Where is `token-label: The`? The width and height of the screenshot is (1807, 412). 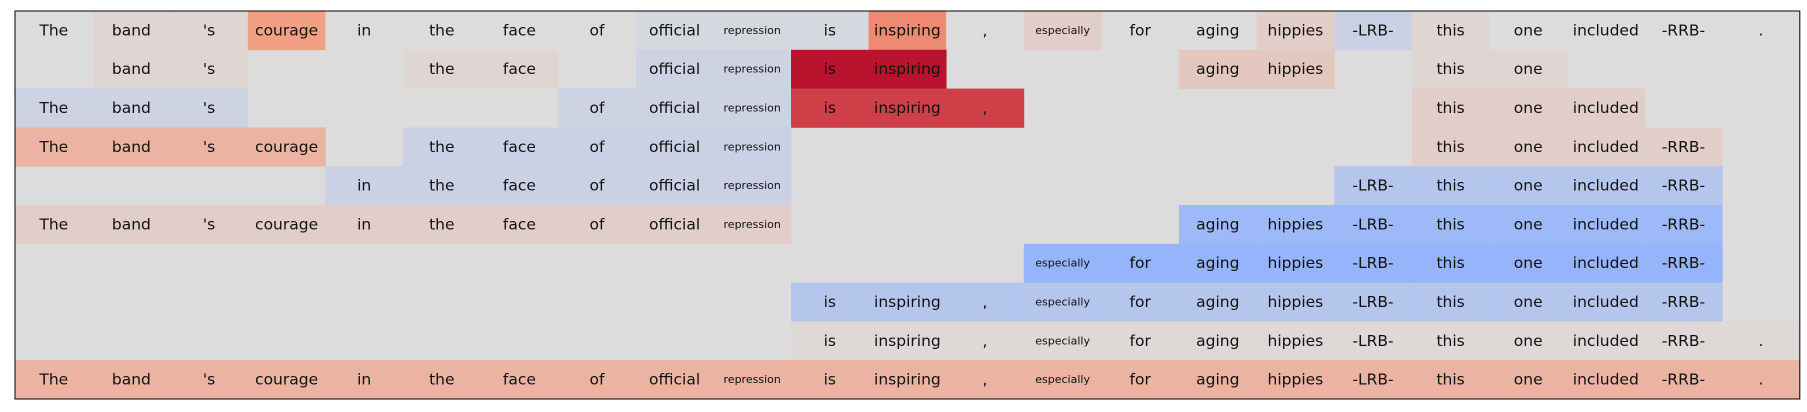
token-label: The is located at coordinates (53, 224).